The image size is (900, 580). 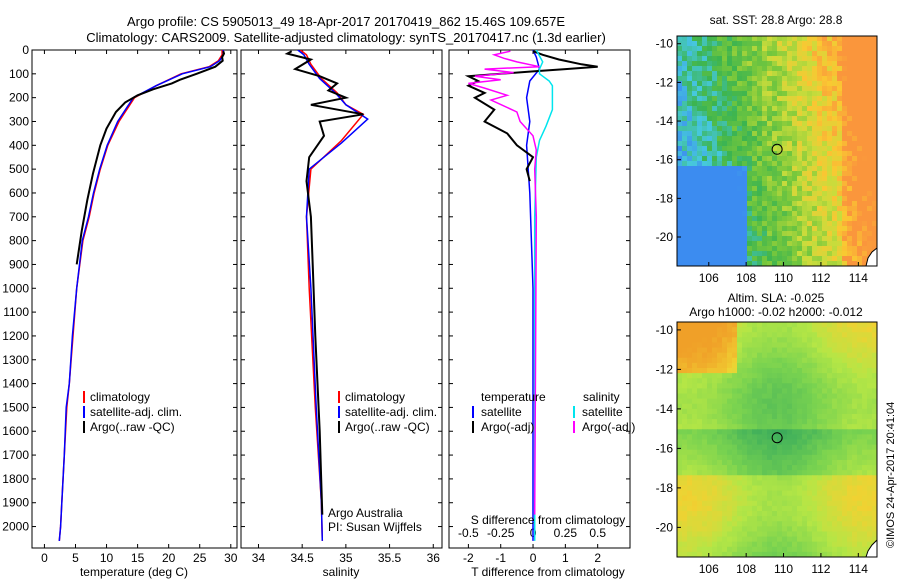 I want to click on legend-title-salinity: salinity, so click(x=601, y=397).